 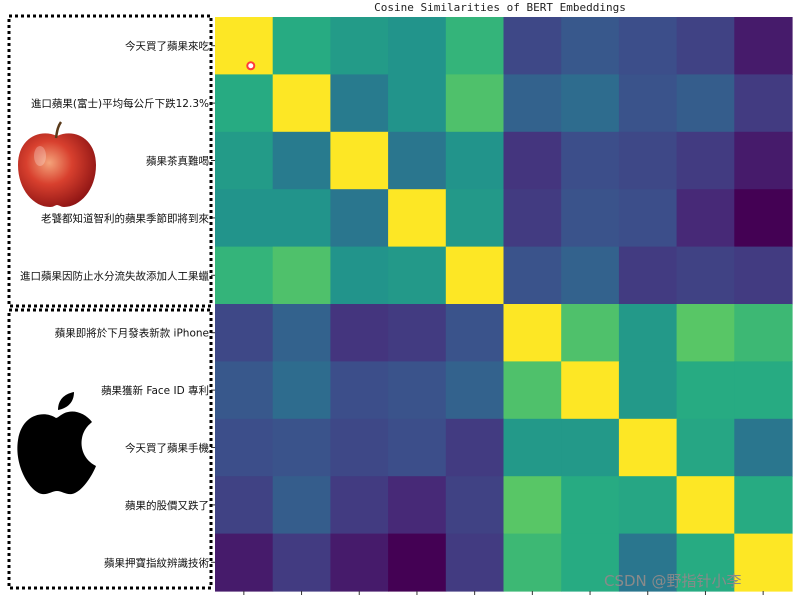 I want to click on y-tick-label: 蘋果即將於下月發表新款 iPhone, so click(x=132, y=333).